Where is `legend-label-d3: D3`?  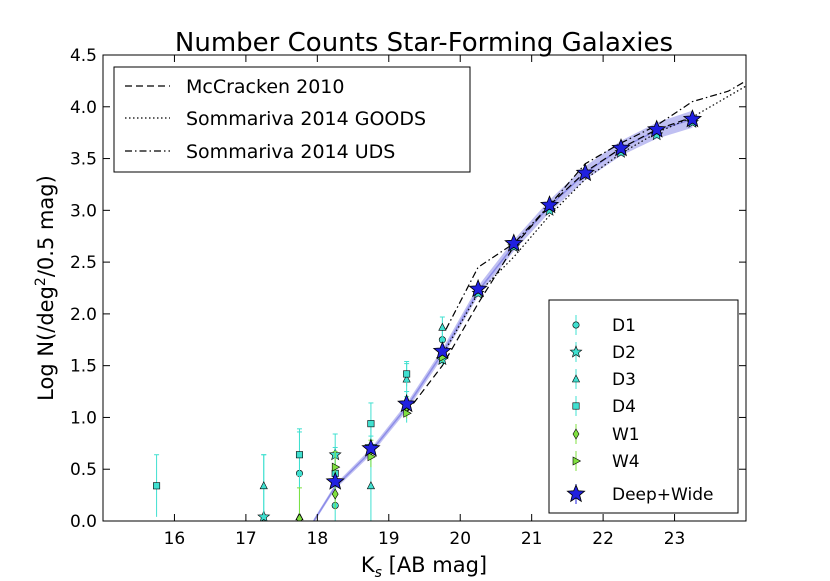
legend-label-d3: D3 is located at coordinates (624, 380).